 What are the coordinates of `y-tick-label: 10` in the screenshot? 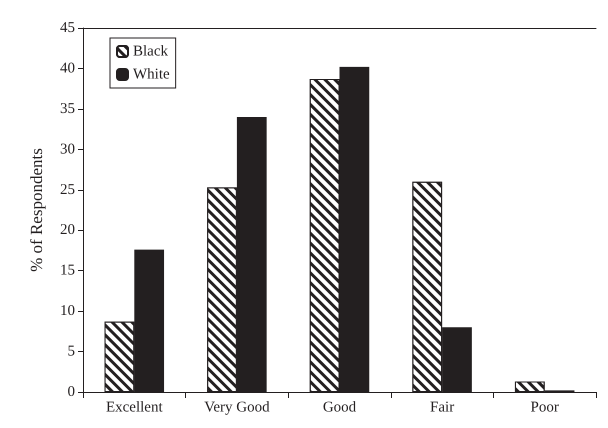 It's located at (67, 311).